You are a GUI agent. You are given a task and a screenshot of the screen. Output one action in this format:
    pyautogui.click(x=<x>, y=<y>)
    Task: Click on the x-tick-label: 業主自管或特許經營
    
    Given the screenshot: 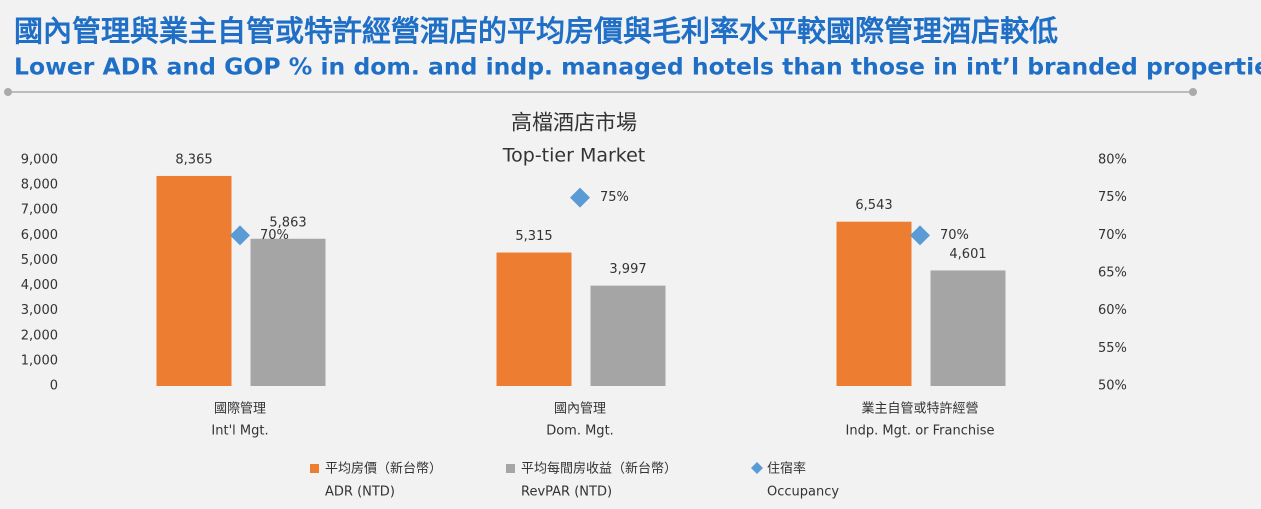 What is the action you would take?
    pyautogui.click(x=919, y=409)
    